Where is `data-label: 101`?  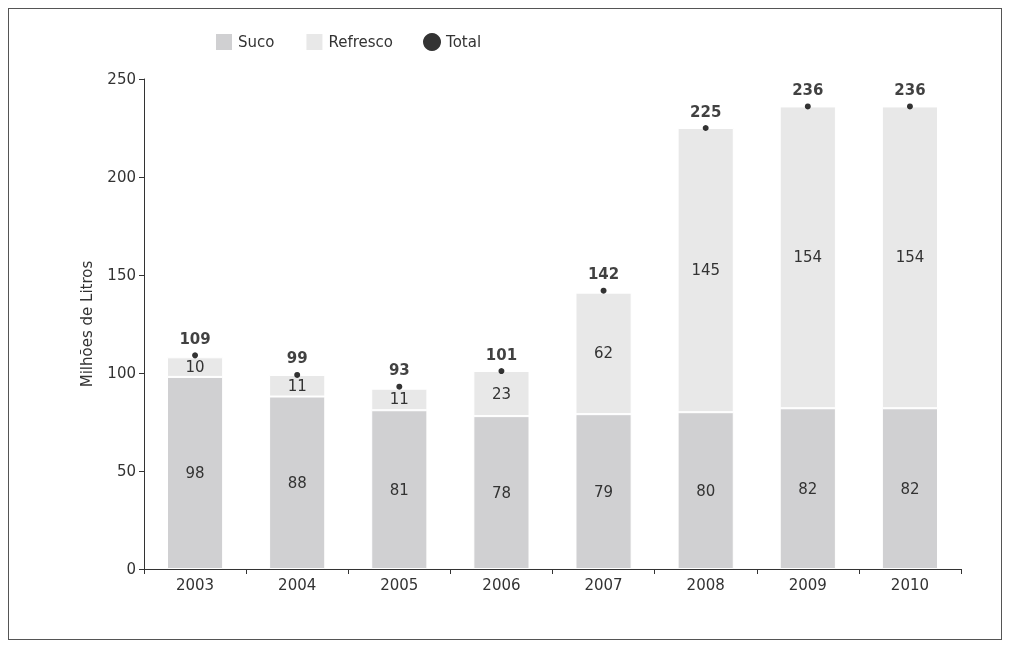 data-label: 101 is located at coordinates (501, 354).